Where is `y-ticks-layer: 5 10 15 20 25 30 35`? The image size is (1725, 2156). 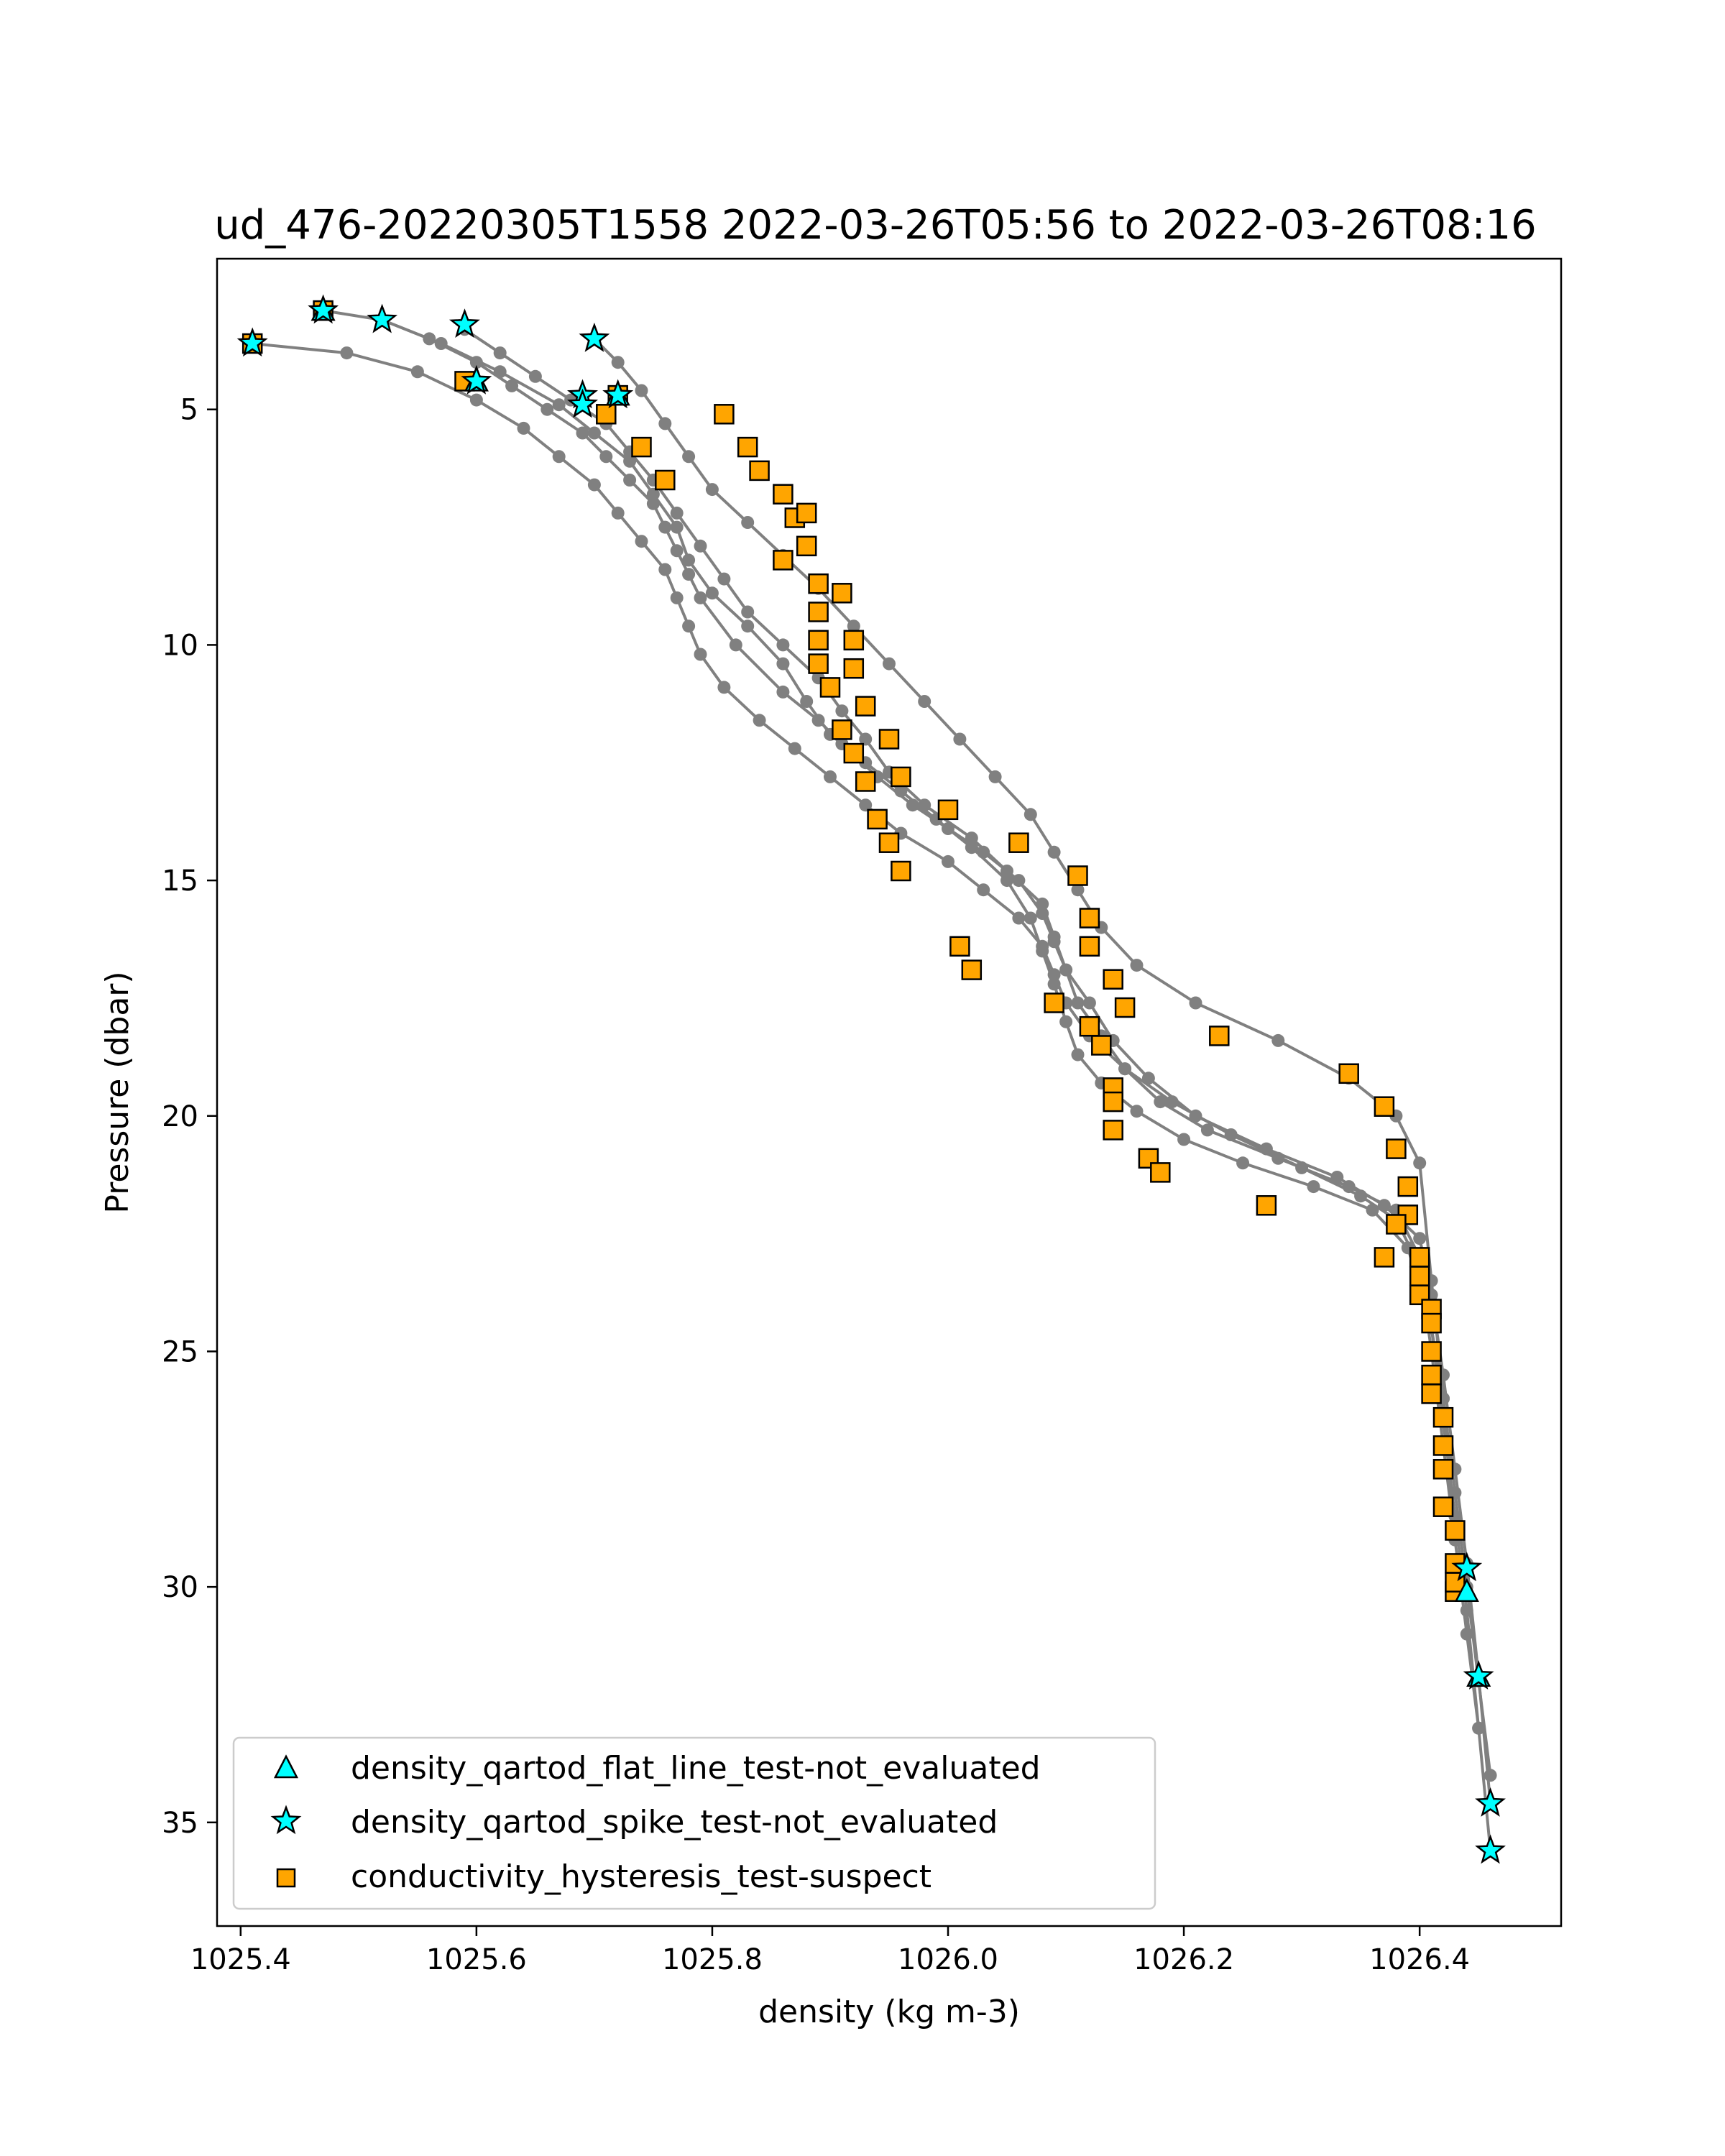
y-ticks-layer: 5 10 15 20 25 30 35 is located at coordinates (189, 1117).